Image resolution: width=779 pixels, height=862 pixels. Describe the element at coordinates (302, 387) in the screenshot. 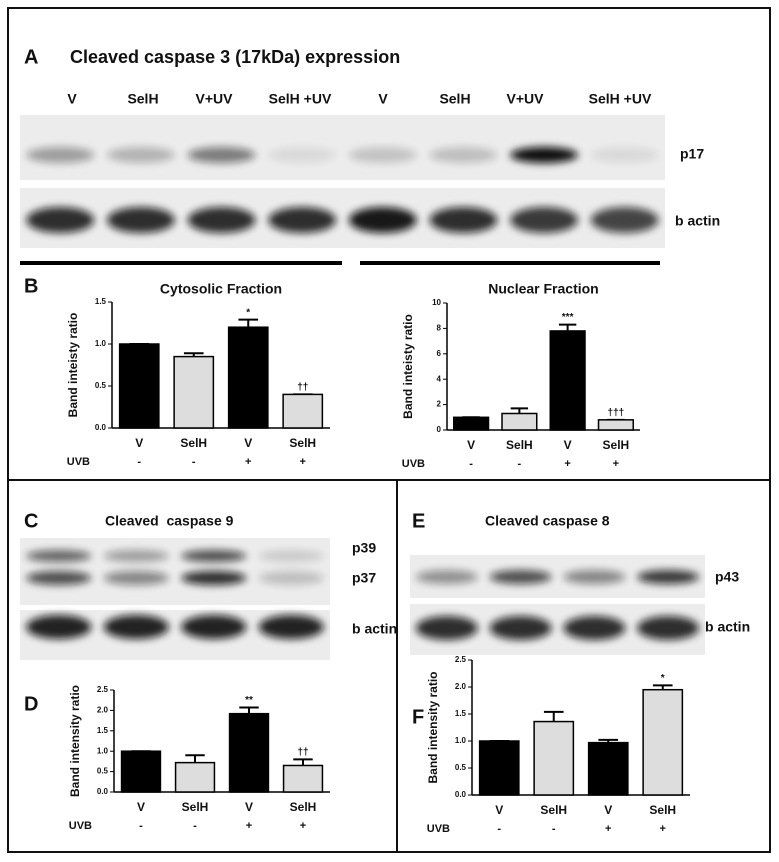

I see `annotation: ††` at that location.